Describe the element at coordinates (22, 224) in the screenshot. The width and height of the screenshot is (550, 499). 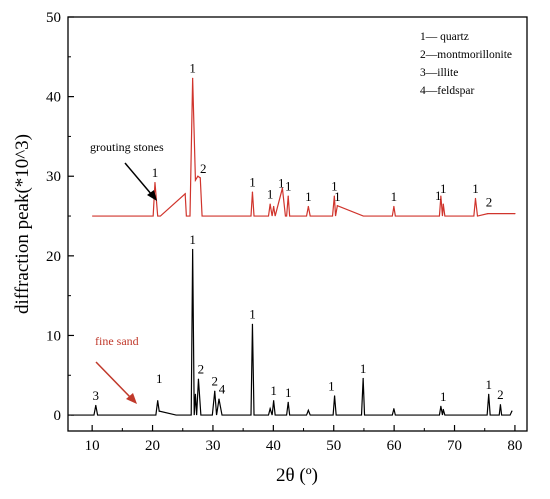
I see `y-axis-title: diffraction peak(*10^3)` at that location.